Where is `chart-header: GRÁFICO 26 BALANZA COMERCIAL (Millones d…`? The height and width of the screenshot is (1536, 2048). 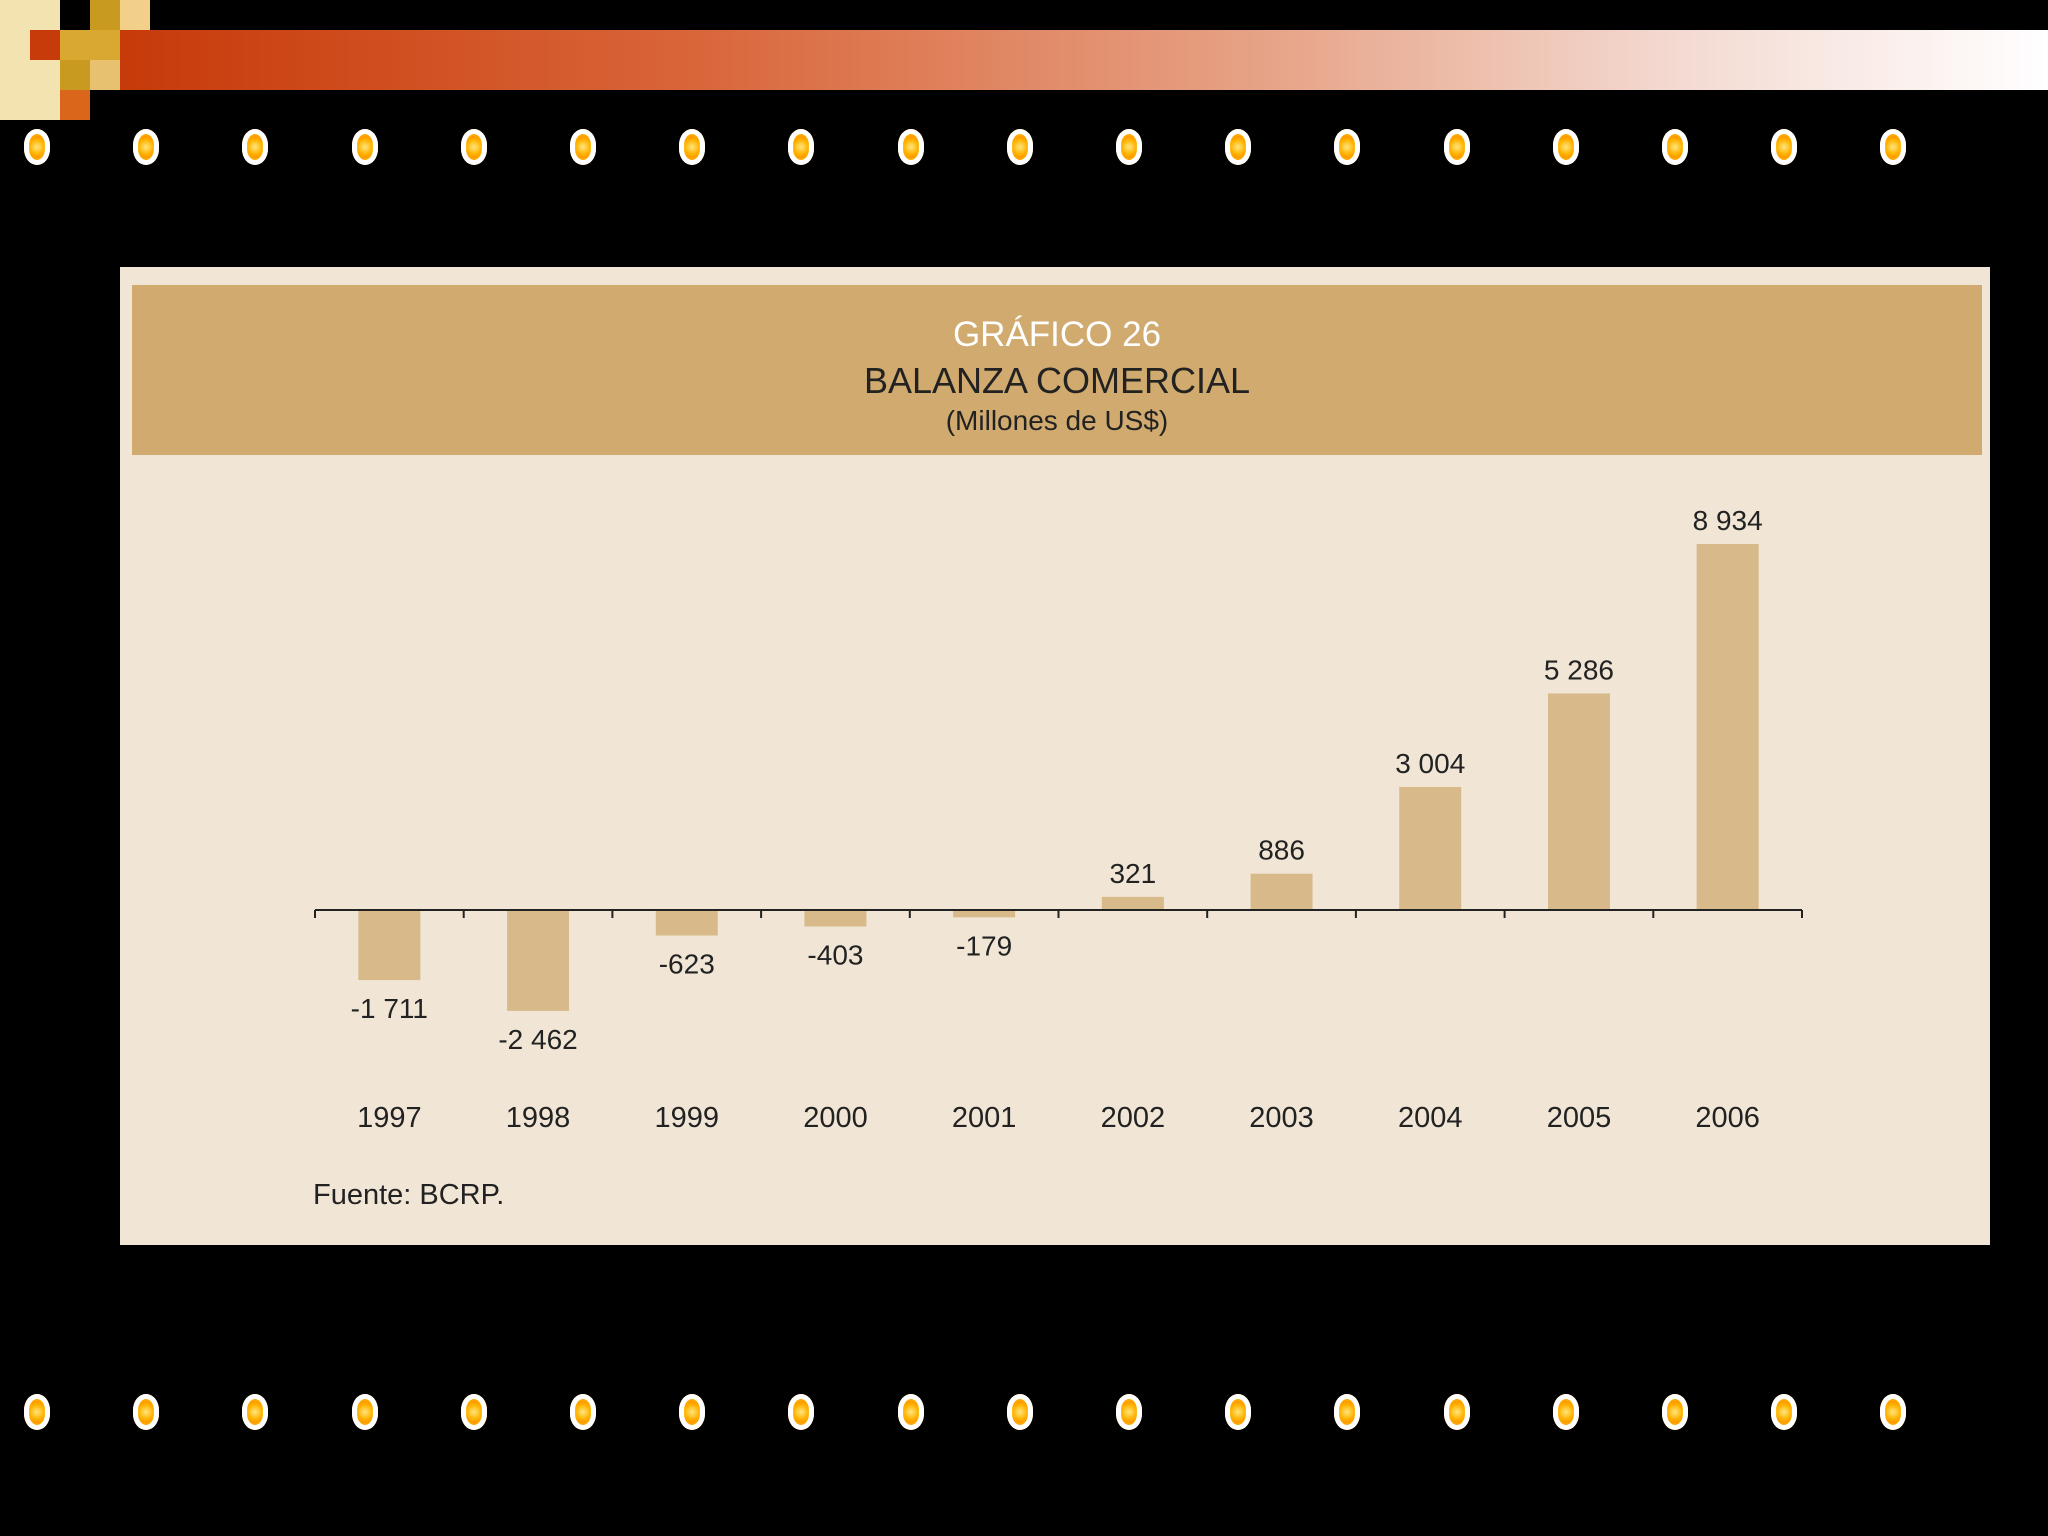 chart-header: GRÁFICO 26 BALANZA COMERCIAL (Millones d… is located at coordinates (1057, 370).